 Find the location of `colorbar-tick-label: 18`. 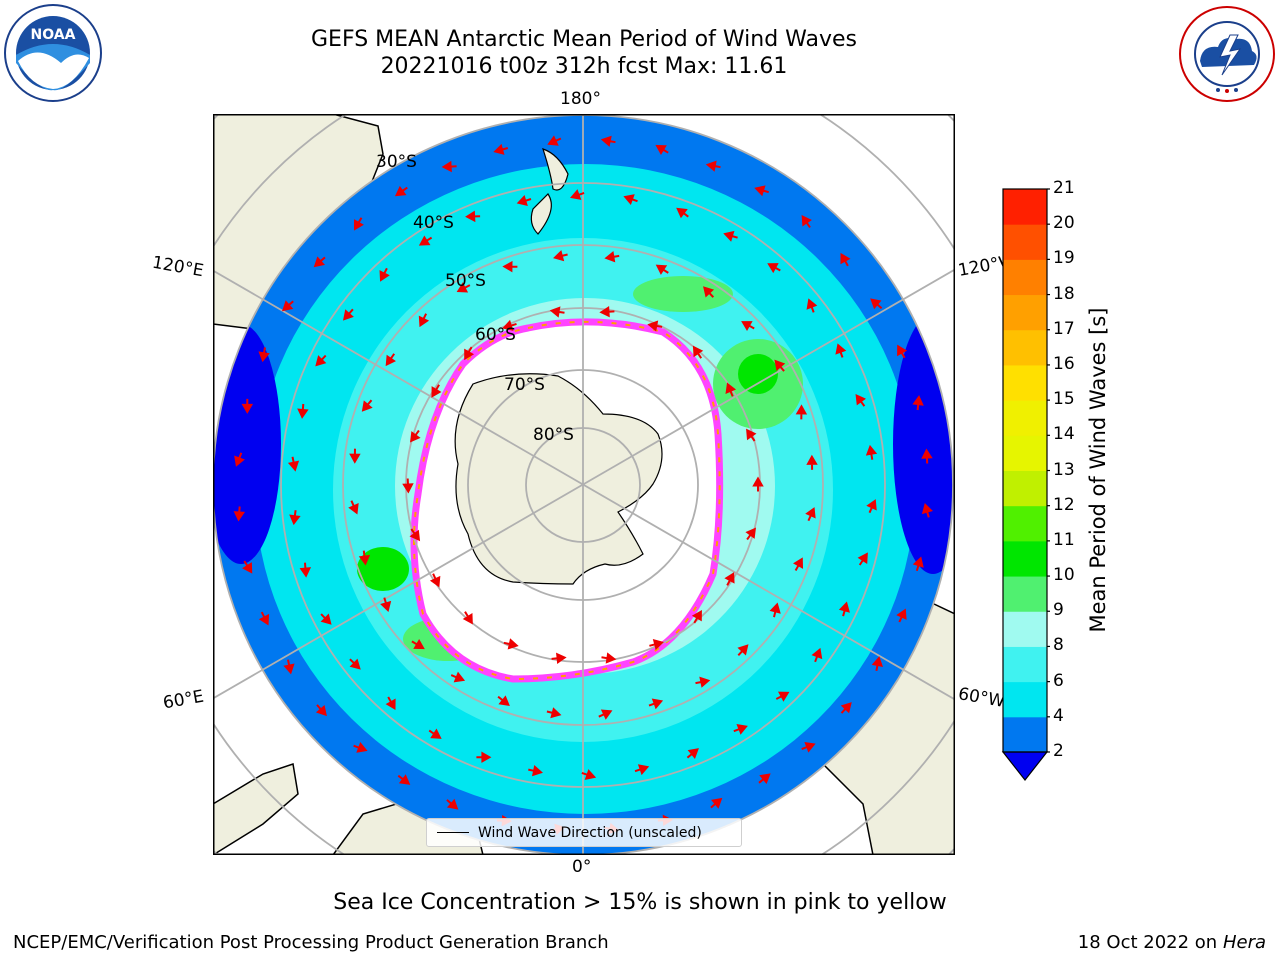

colorbar-tick-label: 18 is located at coordinates (1064, 293).